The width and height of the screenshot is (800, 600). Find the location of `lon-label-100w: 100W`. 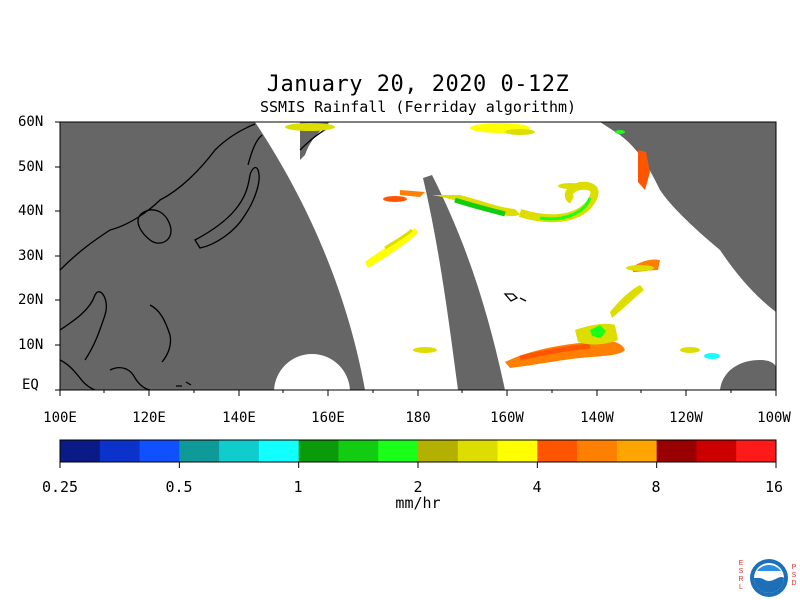

lon-label-100w: 100W is located at coordinates (774, 418).